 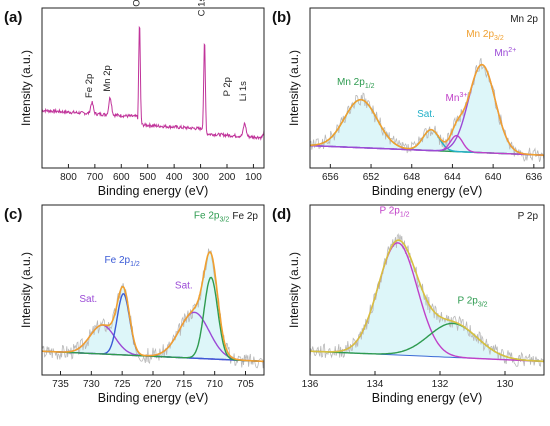 What do you see at coordinates (528, 216) in the screenshot?
I see `panel-title: P 2p` at bounding box center [528, 216].